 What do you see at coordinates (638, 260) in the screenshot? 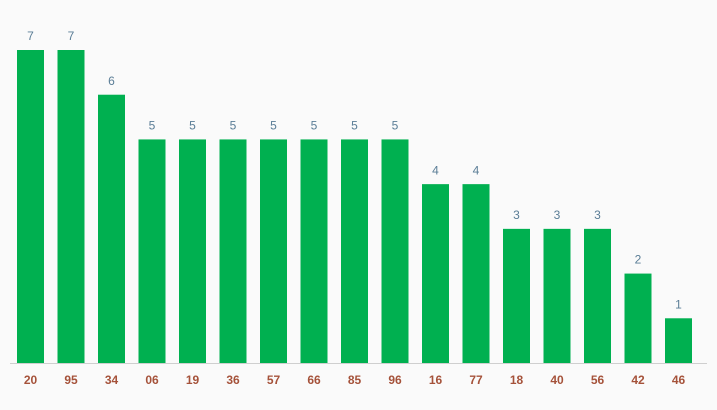
I see `value-label: 2` at bounding box center [638, 260].